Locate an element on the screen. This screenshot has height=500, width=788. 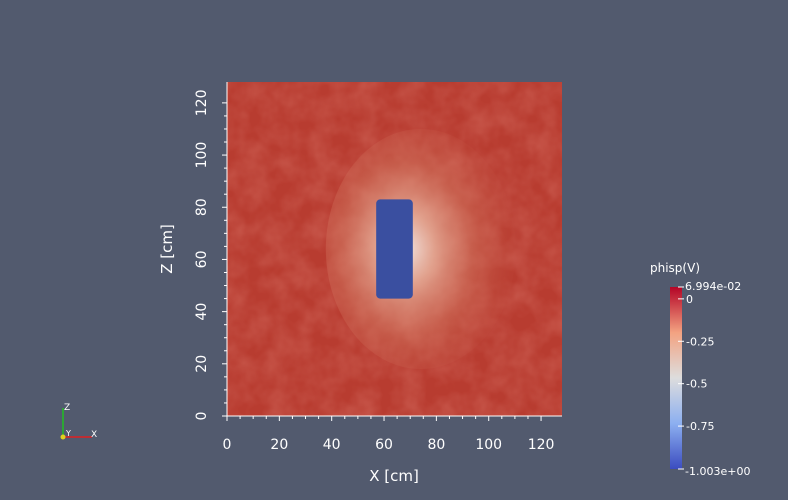
y-tick-label: 60 is located at coordinates (202, 260).